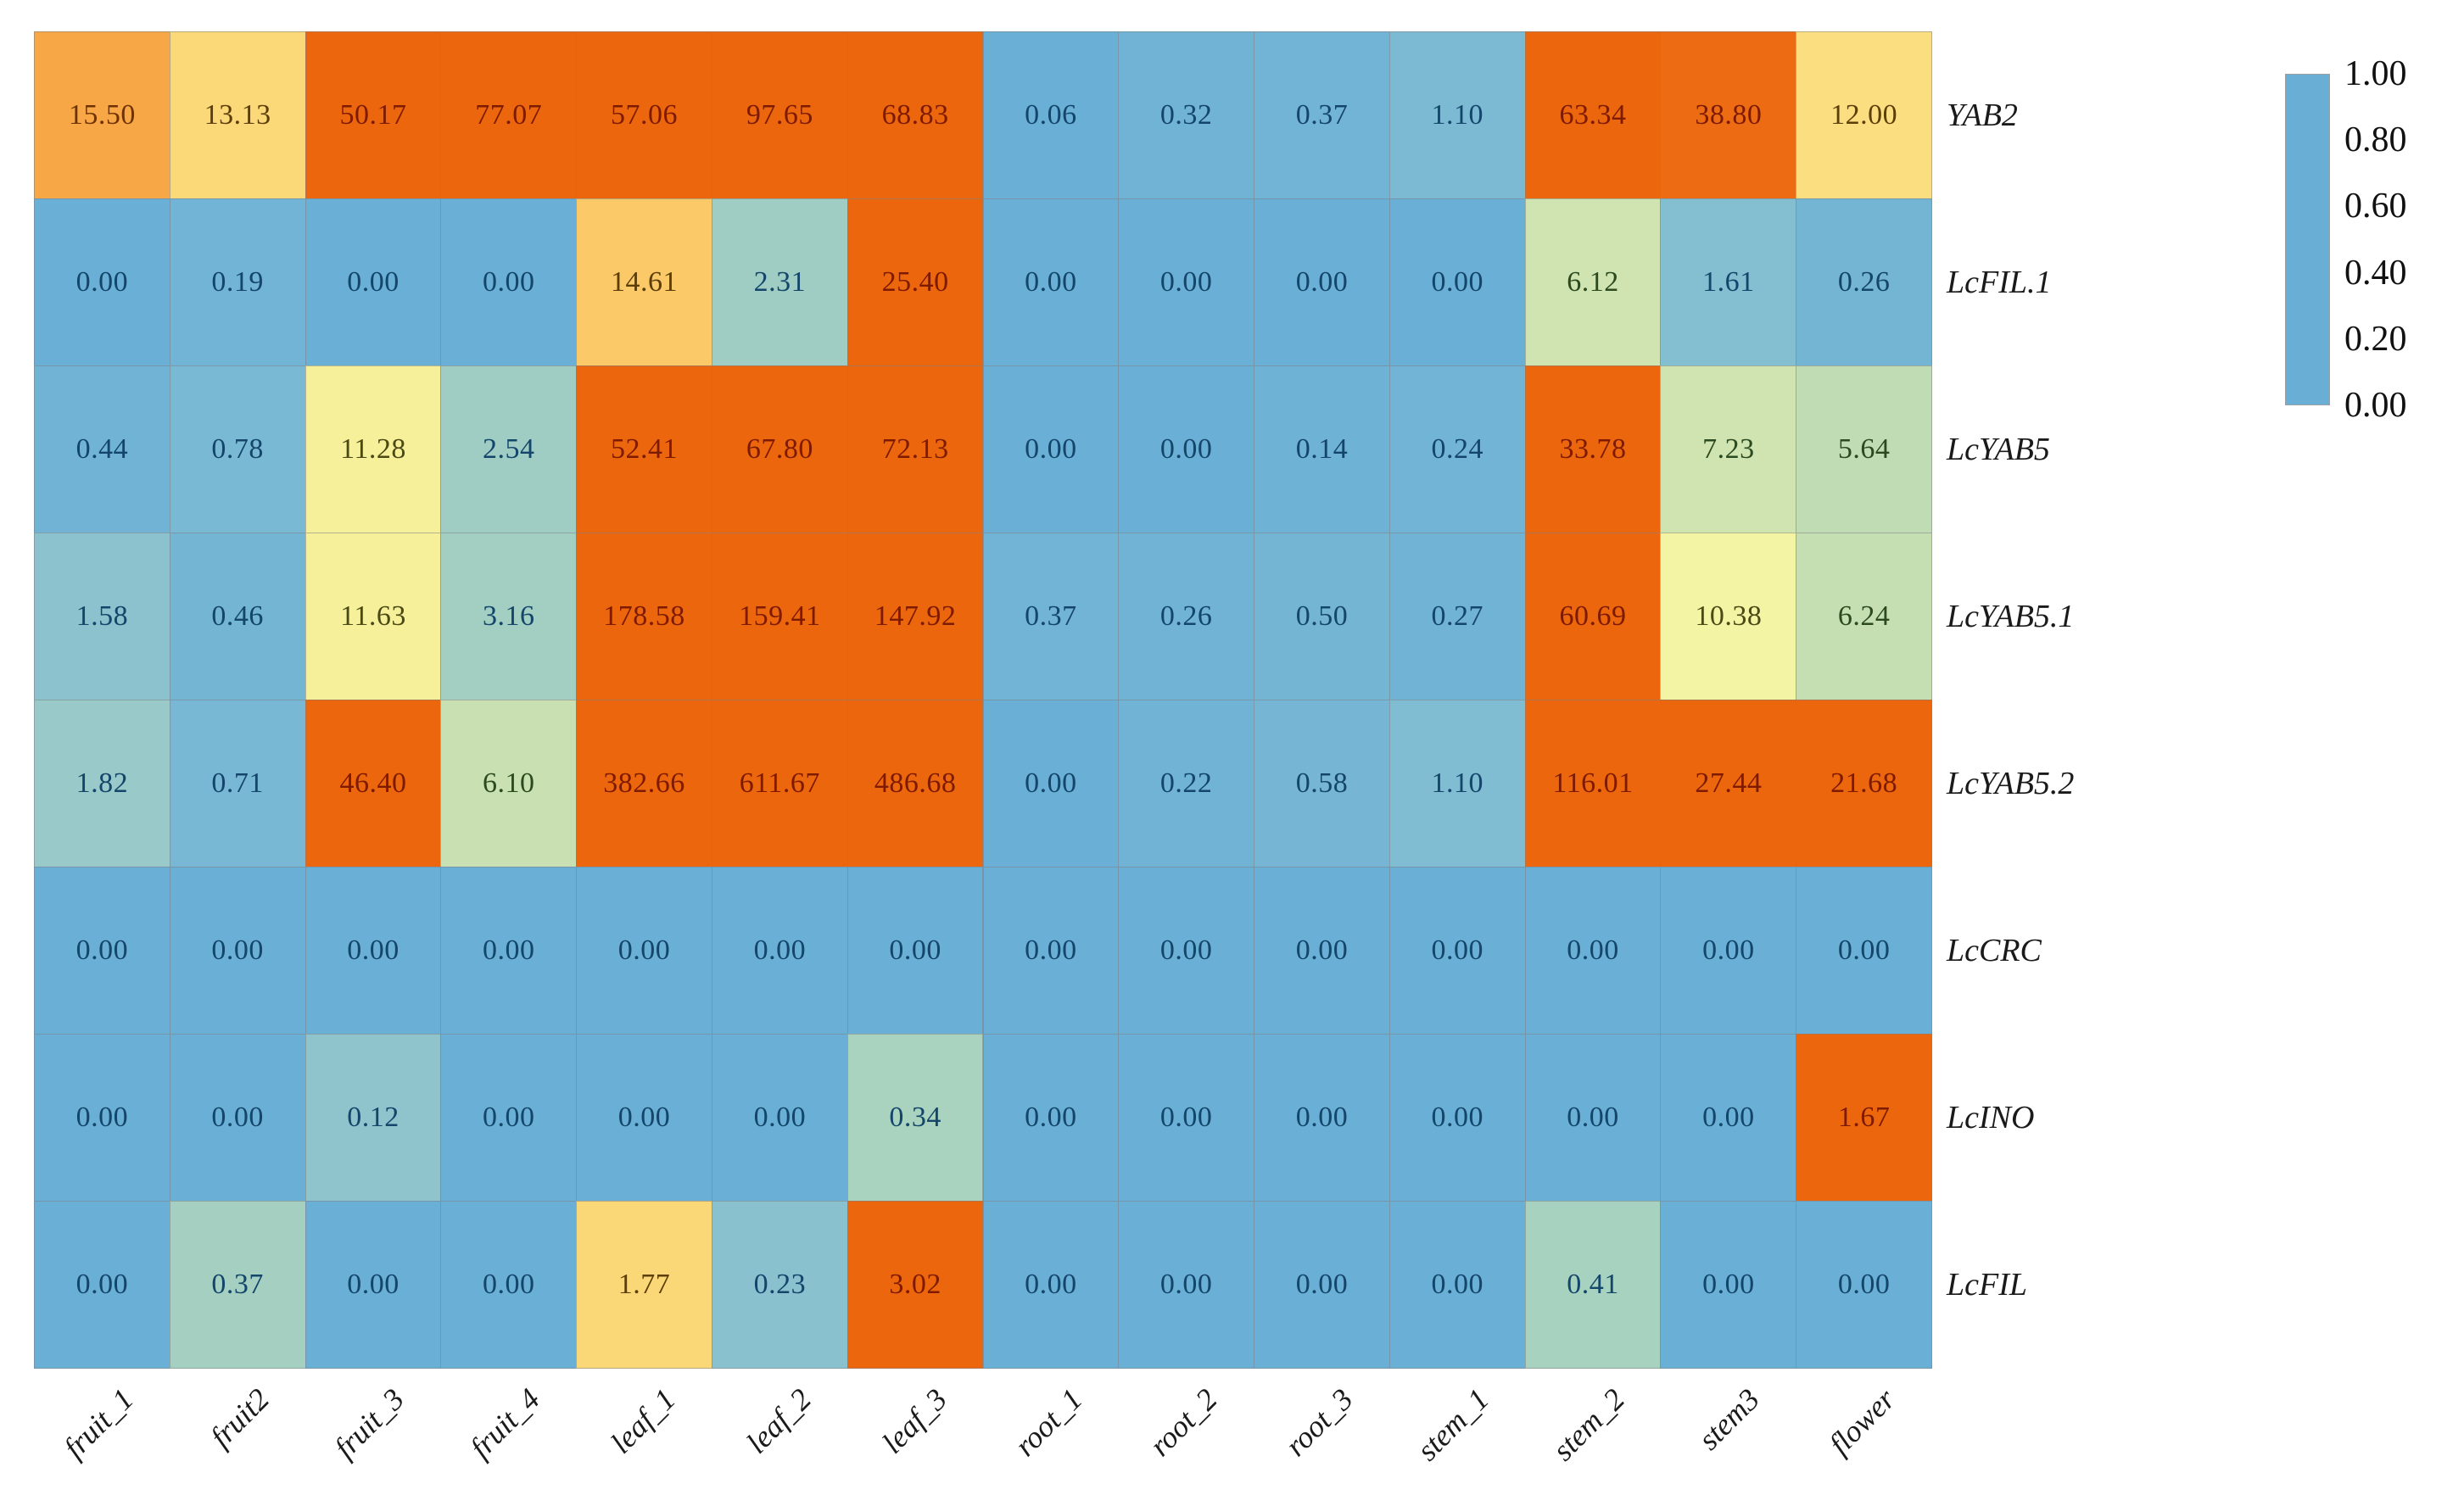 The image size is (2464, 1495). I want to click on cell-value: 1.82, so click(102, 783).